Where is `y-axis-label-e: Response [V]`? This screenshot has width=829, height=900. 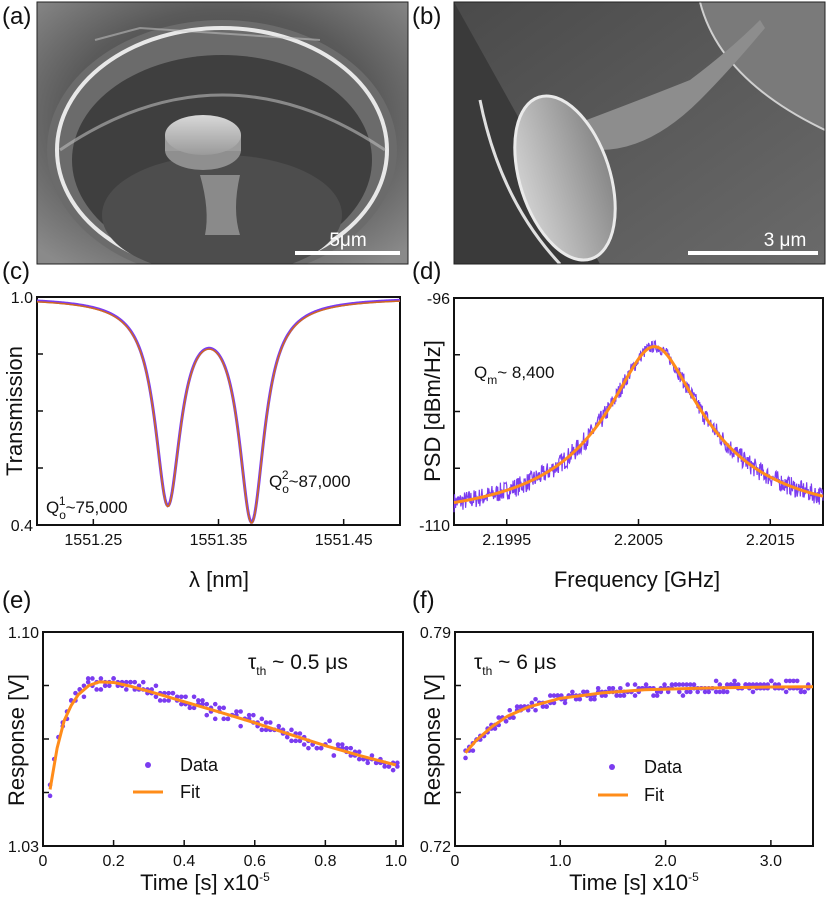
y-axis-label-e: Response [V] is located at coordinates (16, 740).